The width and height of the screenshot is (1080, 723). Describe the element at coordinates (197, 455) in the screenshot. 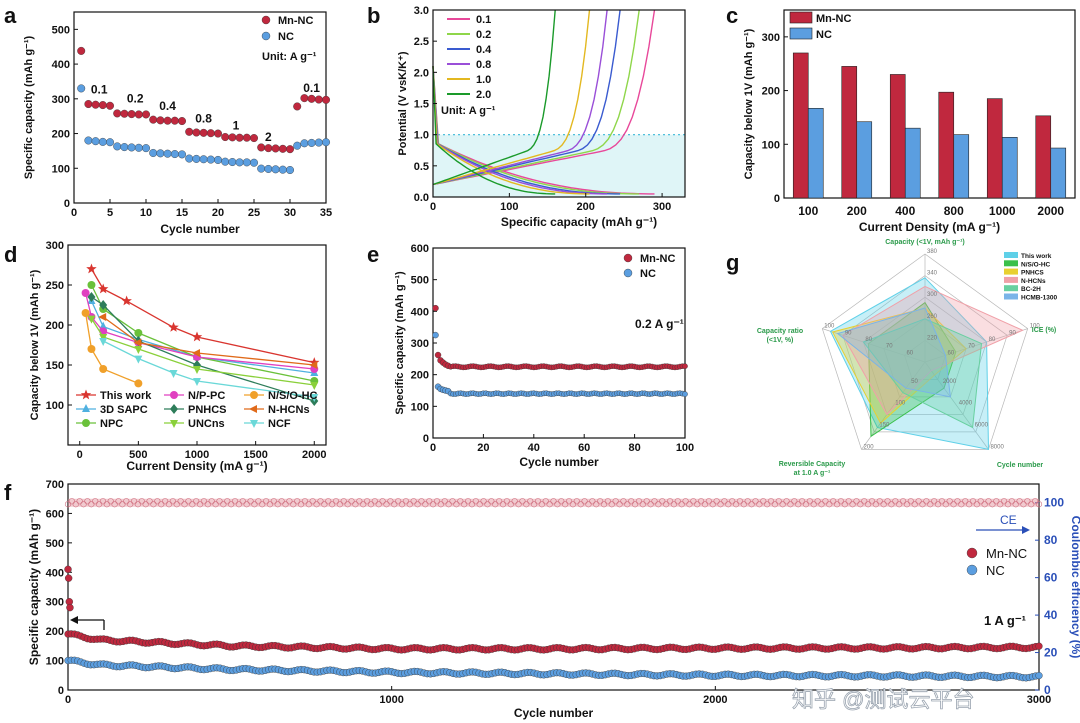

I see `panel-d-xtick-label: 1000` at that location.